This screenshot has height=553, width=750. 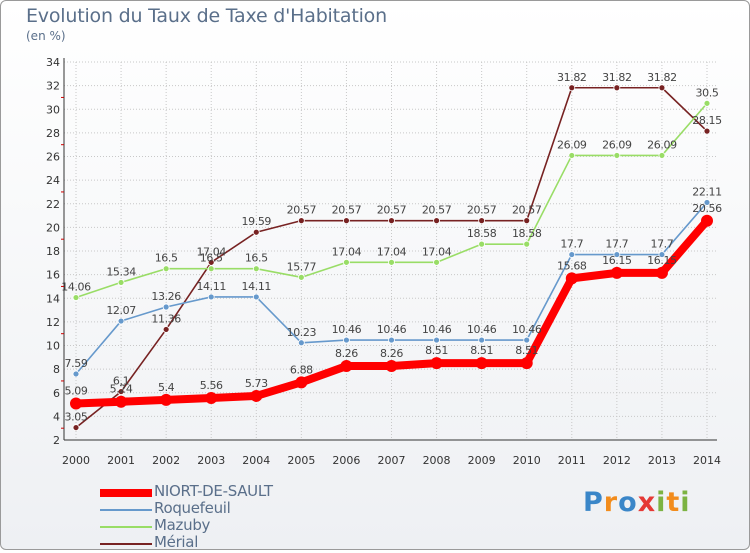 I want to click on data-label: 19.59, so click(x=257, y=221).